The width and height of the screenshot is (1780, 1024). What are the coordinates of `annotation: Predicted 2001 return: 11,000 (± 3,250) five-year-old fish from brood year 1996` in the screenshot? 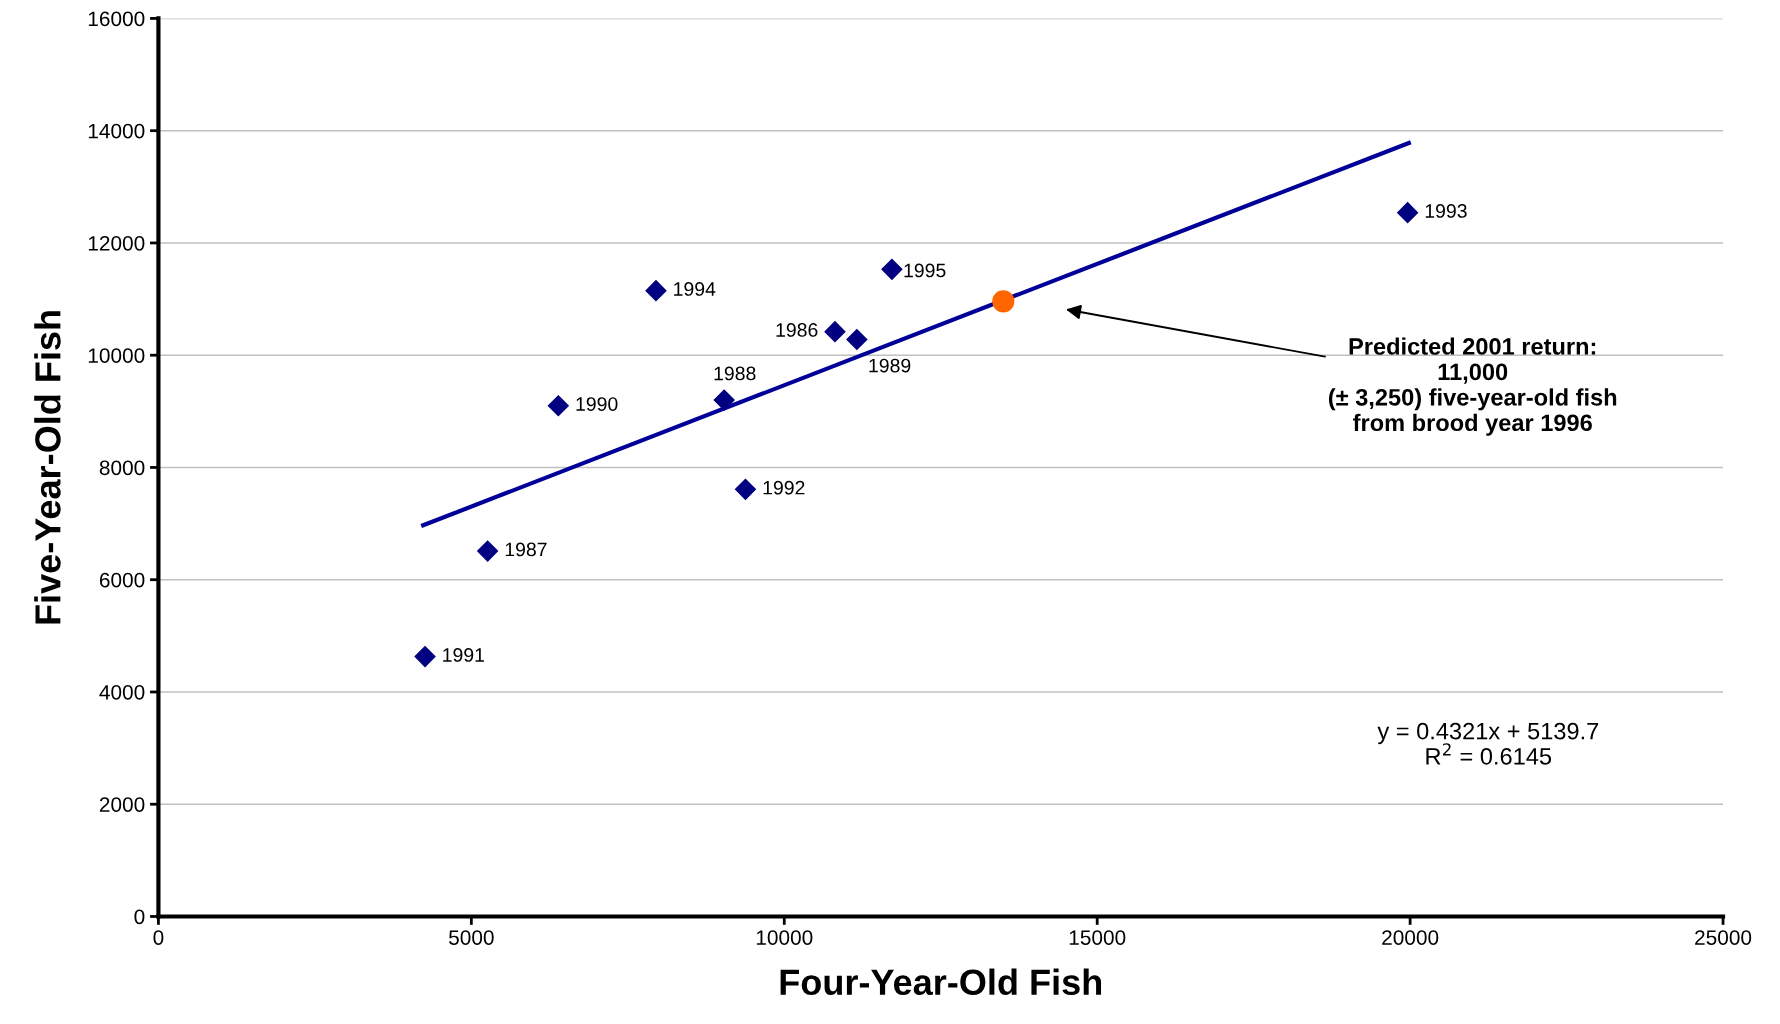 It's located at (1472, 386).